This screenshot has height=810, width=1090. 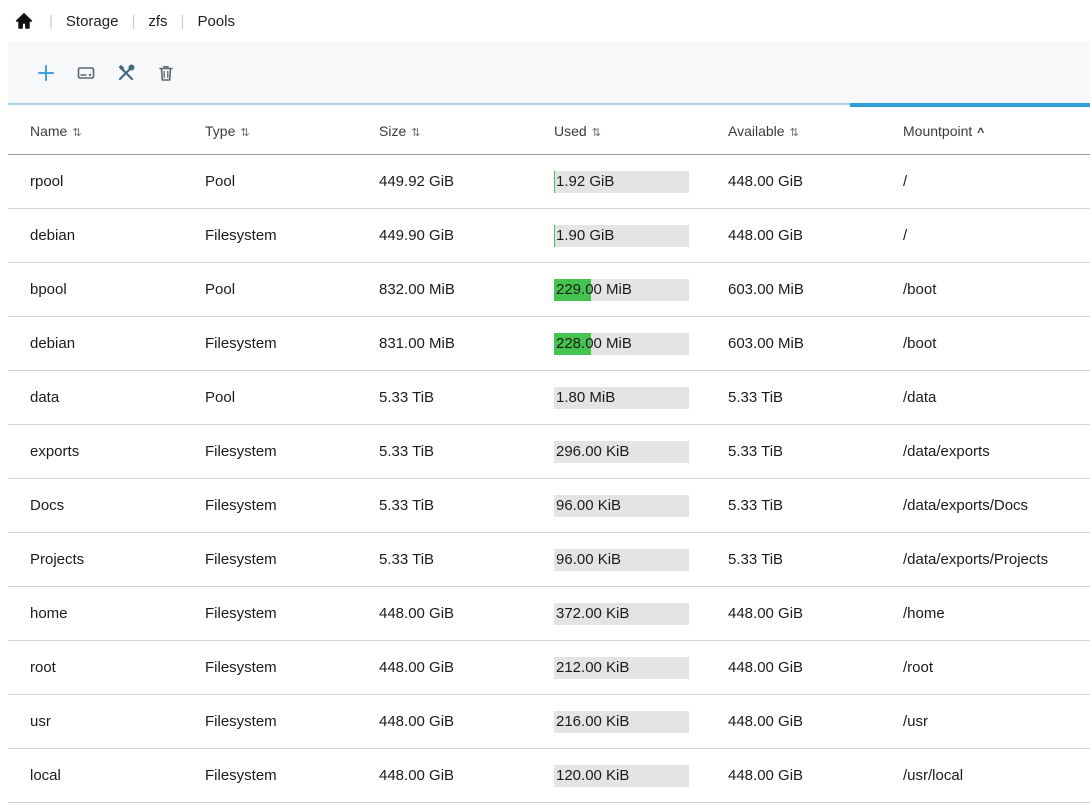 I want to click on column-header-size: Size ⇅, so click(x=444, y=131).